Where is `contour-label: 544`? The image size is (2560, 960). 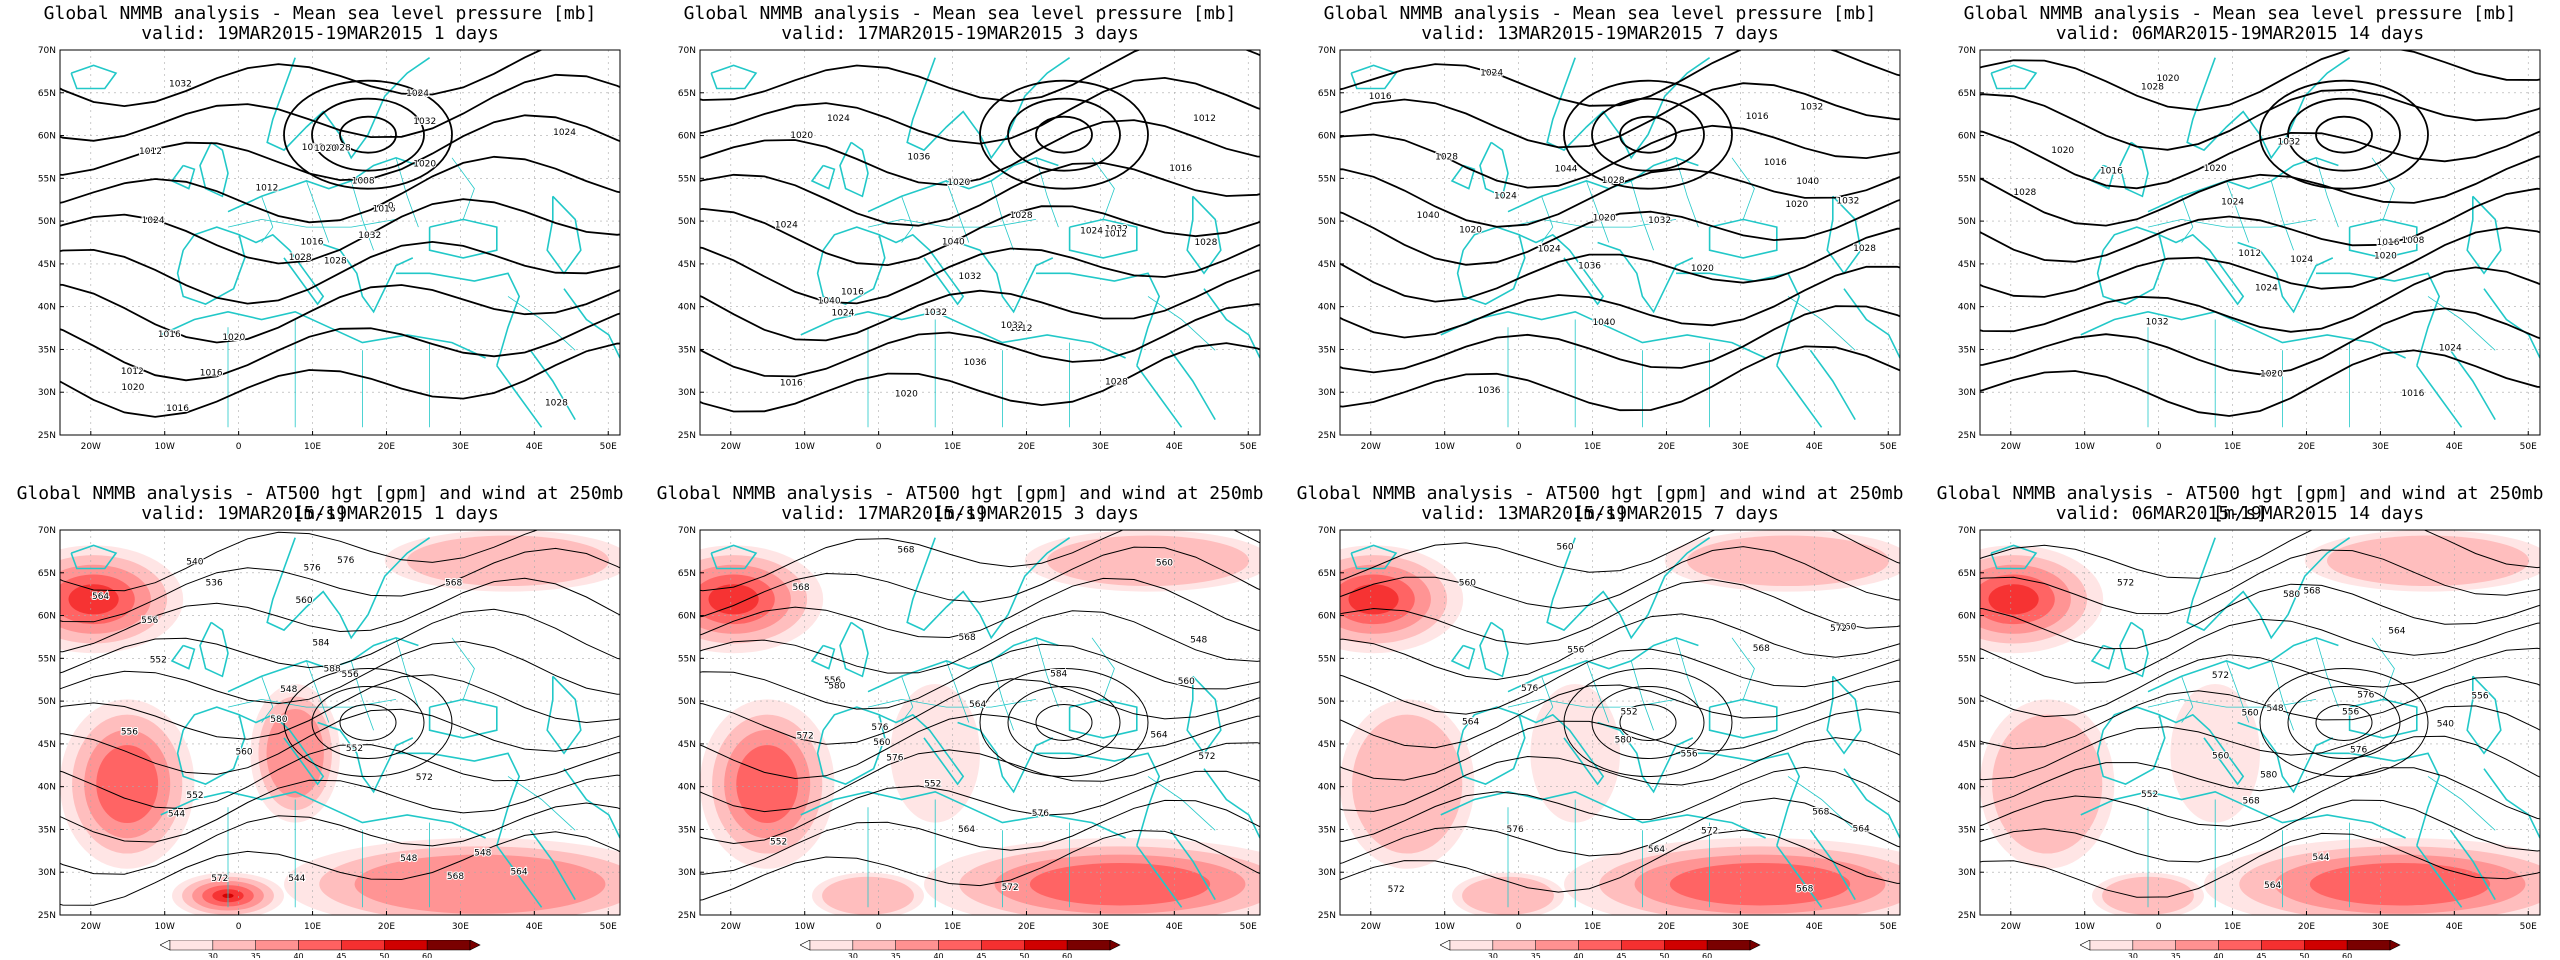
contour-label: 544 is located at coordinates (176, 814).